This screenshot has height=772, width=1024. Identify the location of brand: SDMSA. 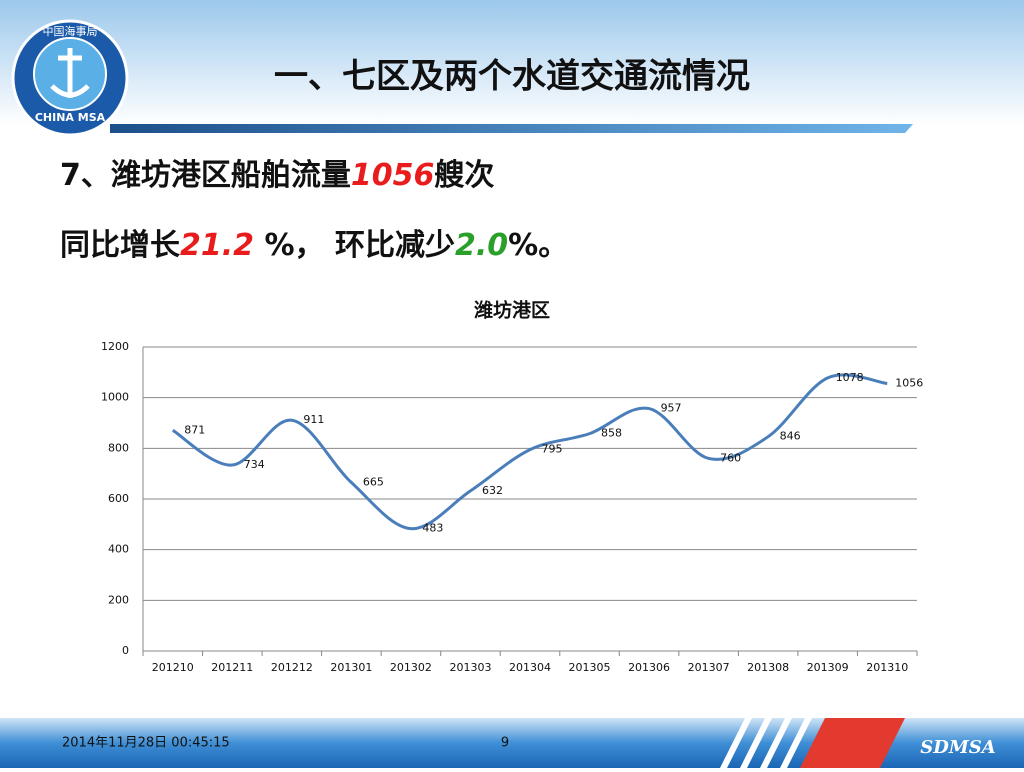
(958, 747).